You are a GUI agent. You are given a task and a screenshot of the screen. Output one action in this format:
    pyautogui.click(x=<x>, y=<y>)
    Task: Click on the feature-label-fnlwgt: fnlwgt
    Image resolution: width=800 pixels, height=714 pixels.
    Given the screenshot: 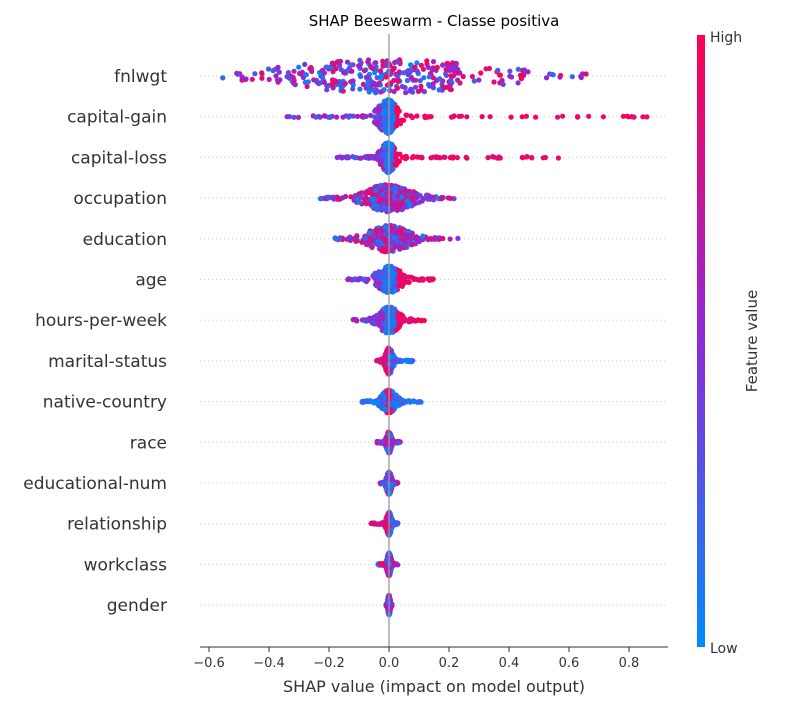 What is the action you would take?
    pyautogui.click(x=140, y=77)
    